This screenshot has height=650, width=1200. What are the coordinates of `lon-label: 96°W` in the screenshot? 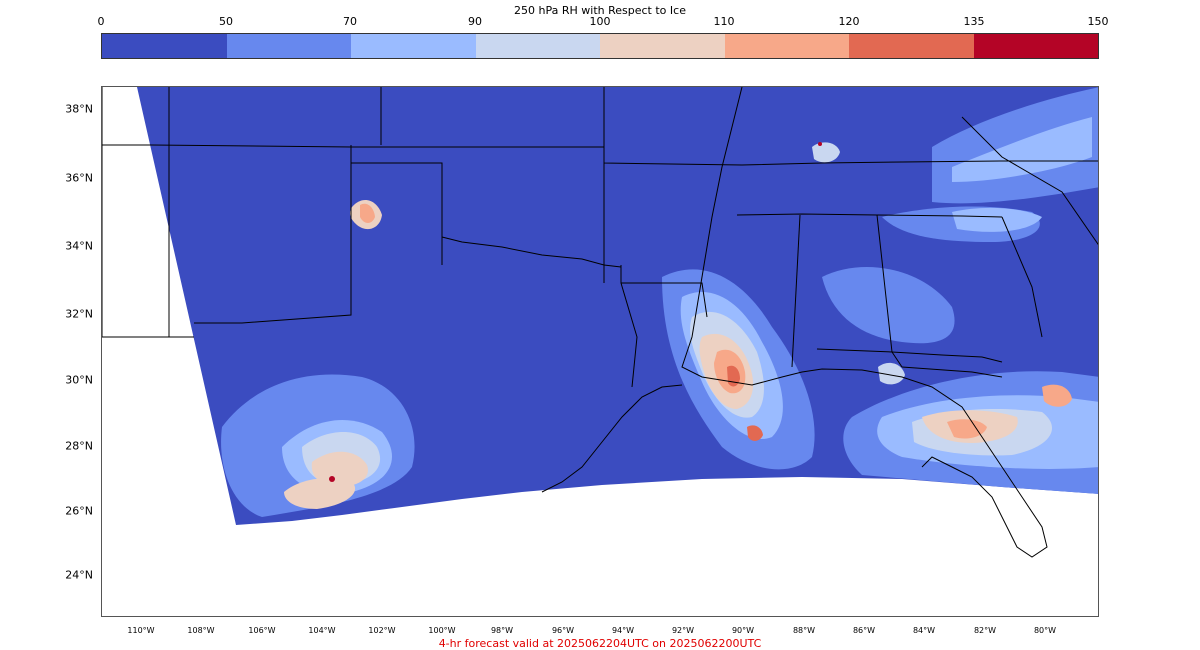 It's located at (563, 630).